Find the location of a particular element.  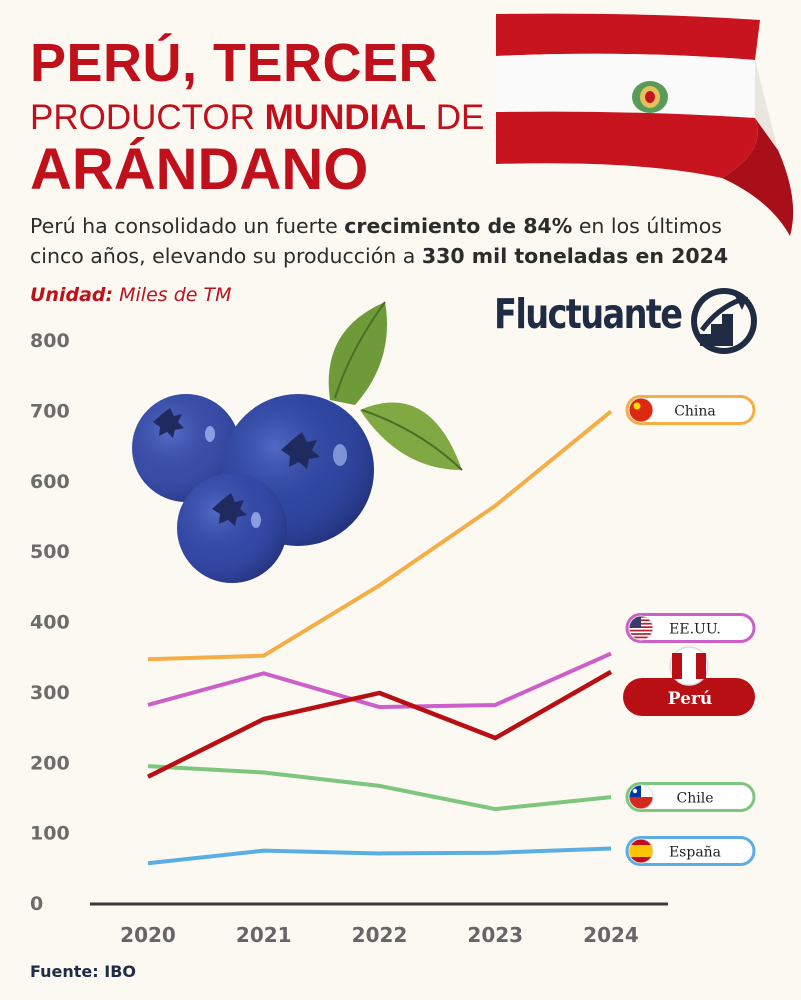

blueberries-with-leaves is located at coordinates (297, 442).